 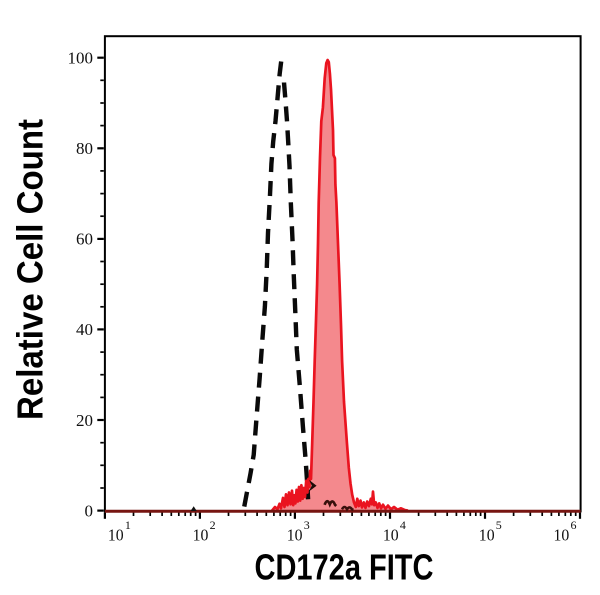 What do you see at coordinates (30, 269) in the screenshot?
I see `svg-text: Relative Cell Count` at bounding box center [30, 269].